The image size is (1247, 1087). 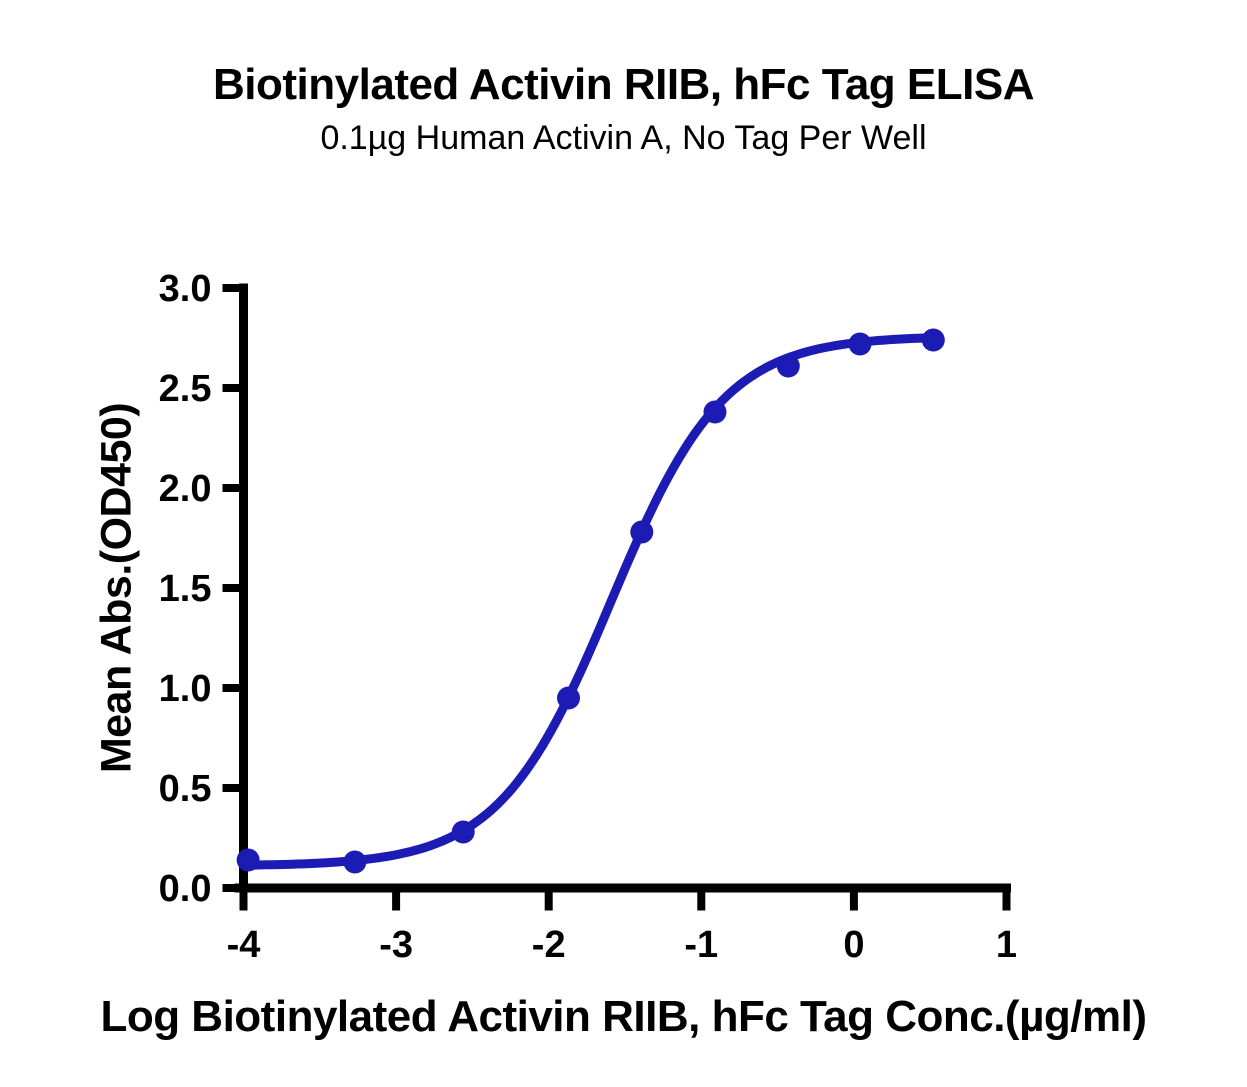 What do you see at coordinates (853, 945) in the screenshot?
I see `x-tick-label: 0` at bounding box center [853, 945].